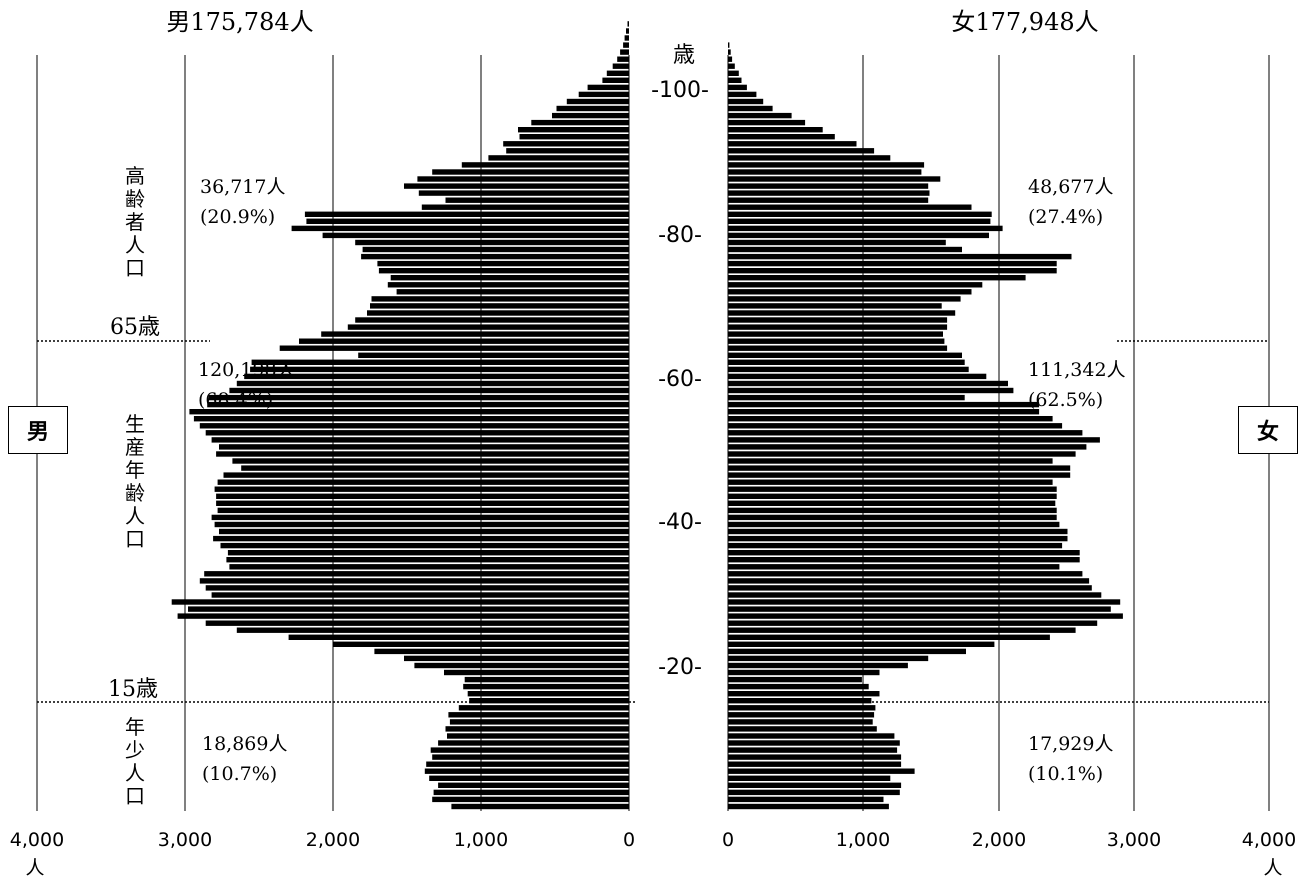  Describe the element at coordinates (1268, 430) in the screenshot. I see `female-label-box: 女` at that location.